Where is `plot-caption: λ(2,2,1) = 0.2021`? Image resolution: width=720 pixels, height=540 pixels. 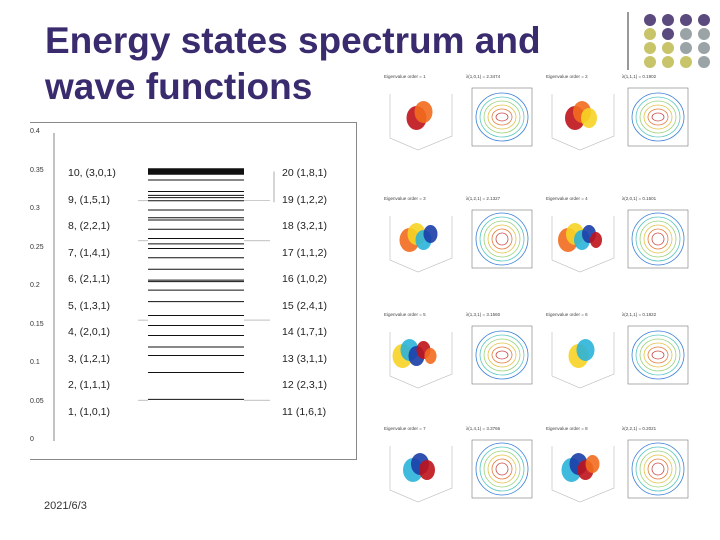 plot-caption: λ(2,2,1) = 0.2021 is located at coordinates (639, 428).